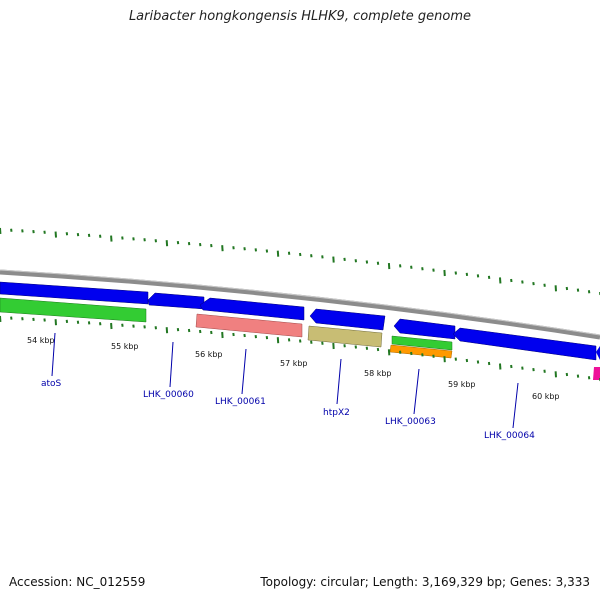  Describe the element at coordinates (77, 582) in the screenshot. I see `accession-label: Accession: NC_012559` at that location.